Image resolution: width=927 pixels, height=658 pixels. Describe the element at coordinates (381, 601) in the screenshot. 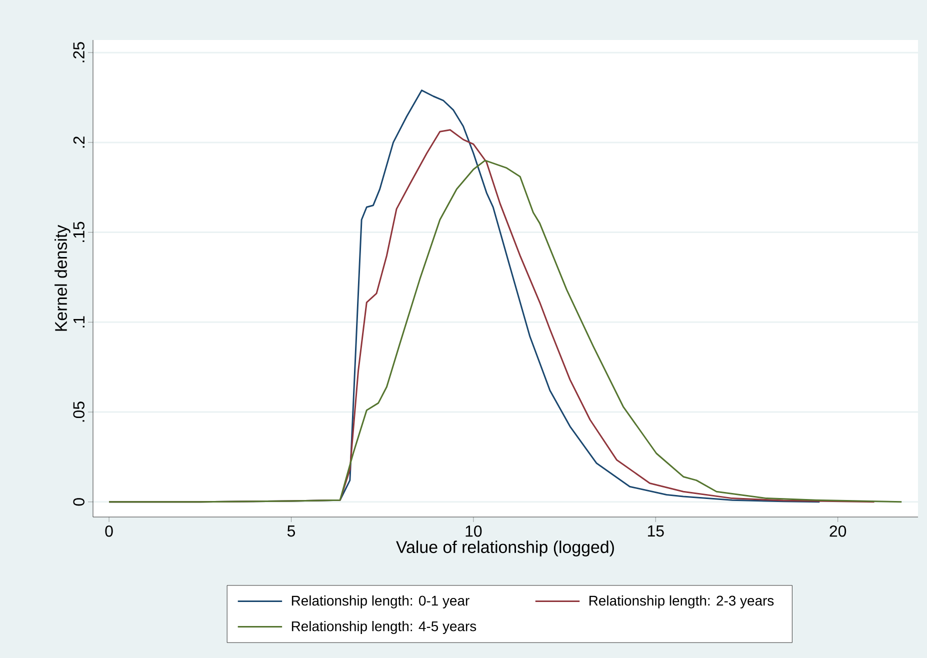

I see `legend-label: Relationship length: 0-1 year` at that location.